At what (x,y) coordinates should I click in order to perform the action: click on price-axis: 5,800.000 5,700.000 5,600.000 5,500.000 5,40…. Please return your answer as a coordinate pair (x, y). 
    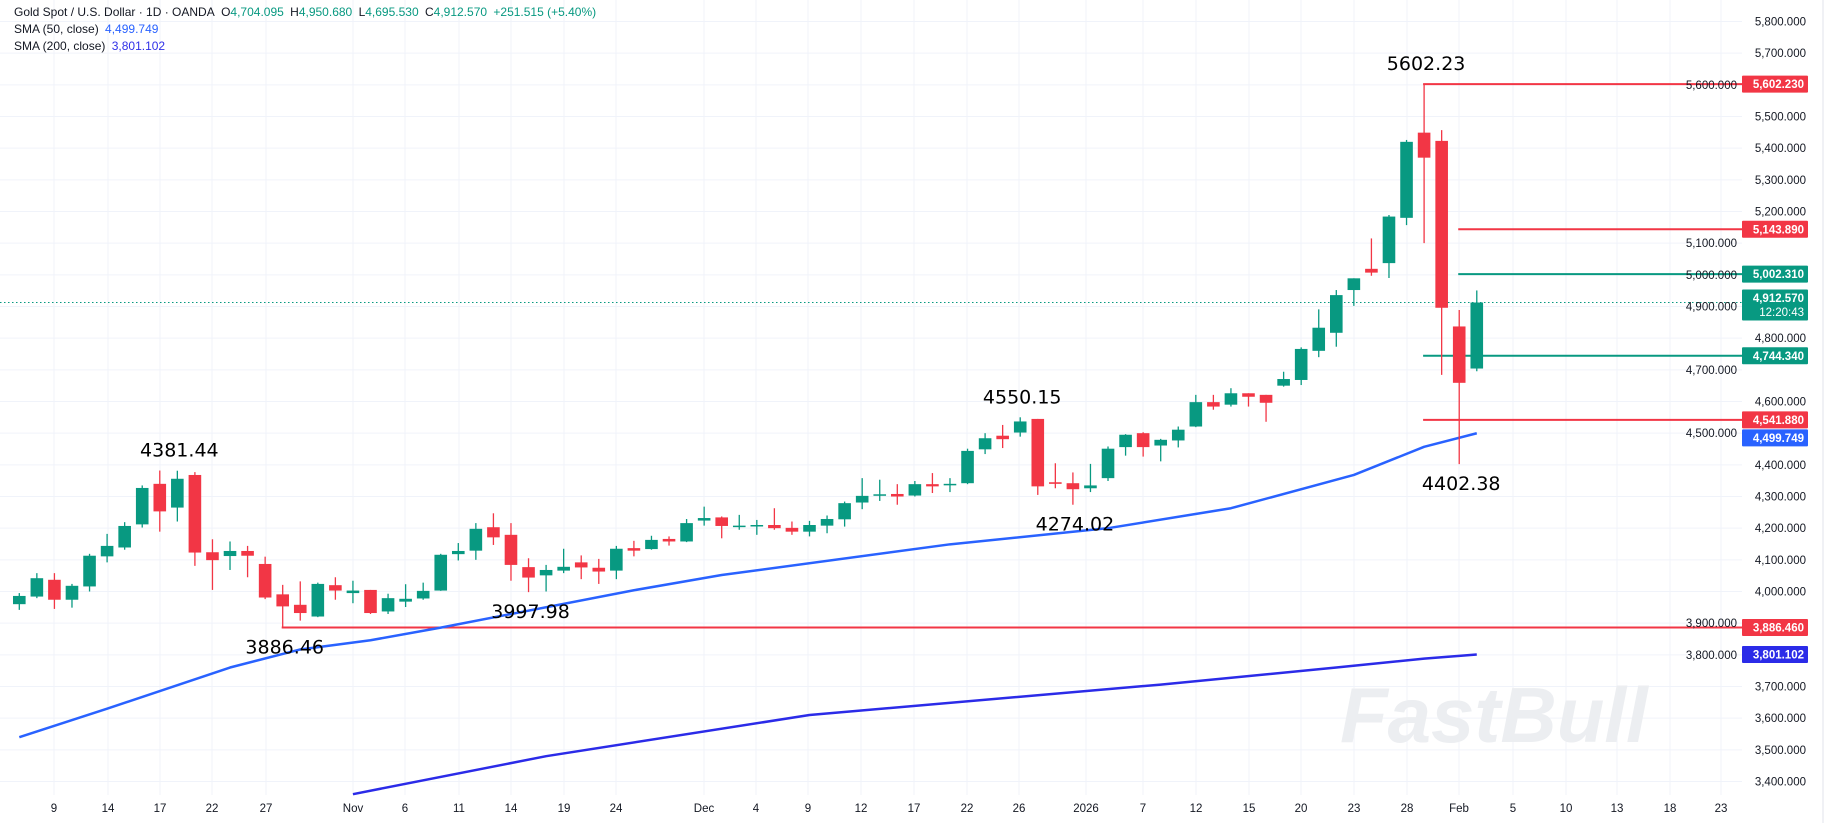
    Looking at the image, I should click on (1746, 403).